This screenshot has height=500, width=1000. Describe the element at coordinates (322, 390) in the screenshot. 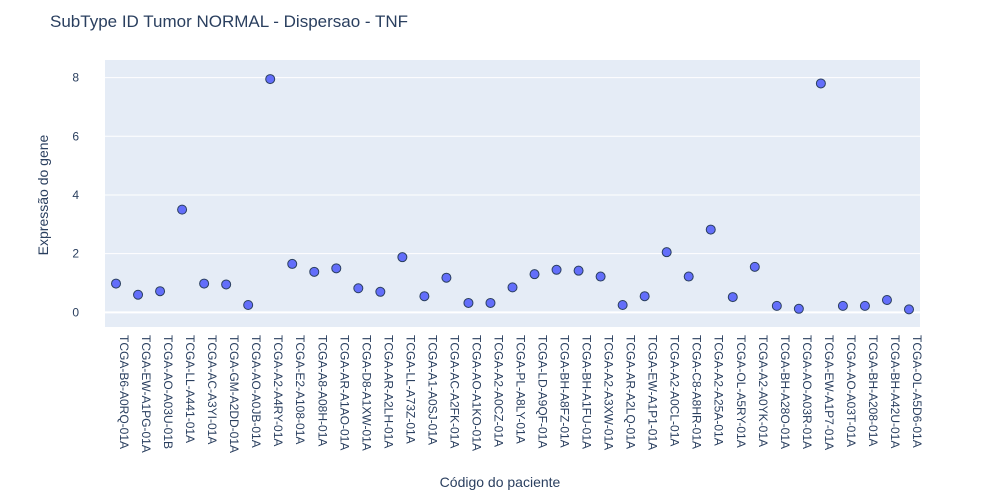

I see `x-tick-label: TCGA-A8-A08H-01A` at that location.